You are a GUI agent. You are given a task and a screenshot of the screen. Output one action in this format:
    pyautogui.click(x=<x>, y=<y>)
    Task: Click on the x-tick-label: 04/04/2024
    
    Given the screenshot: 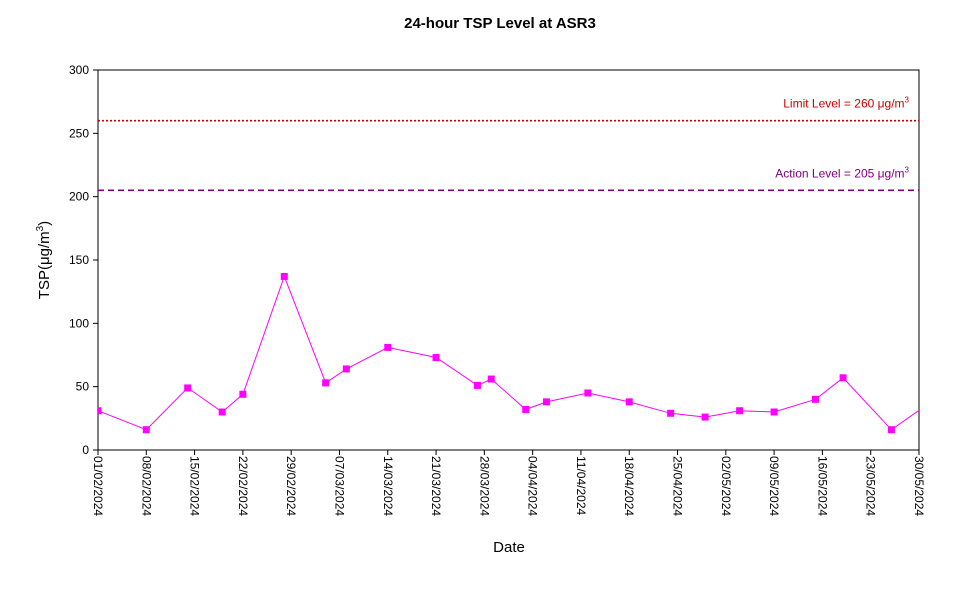 What is the action you would take?
    pyautogui.click(x=533, y=486)
    